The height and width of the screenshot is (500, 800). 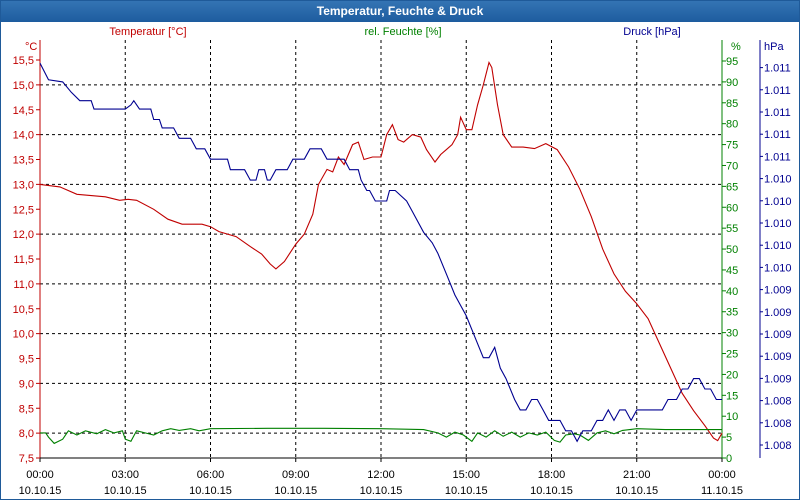 What do you see at coordinates (26, 434) in the screenshot?
I see `temp-tick-label: 8,0` at bounding box center [26, 434].